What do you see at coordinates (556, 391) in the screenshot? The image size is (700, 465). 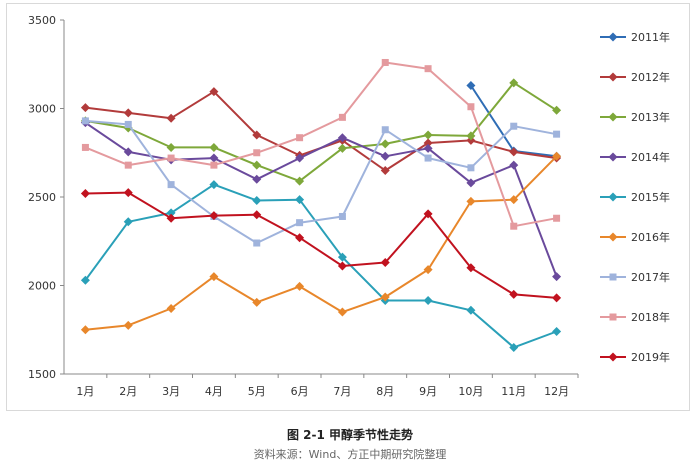 I see `x-tick-label: 12月` at bounding box center [556, 391].